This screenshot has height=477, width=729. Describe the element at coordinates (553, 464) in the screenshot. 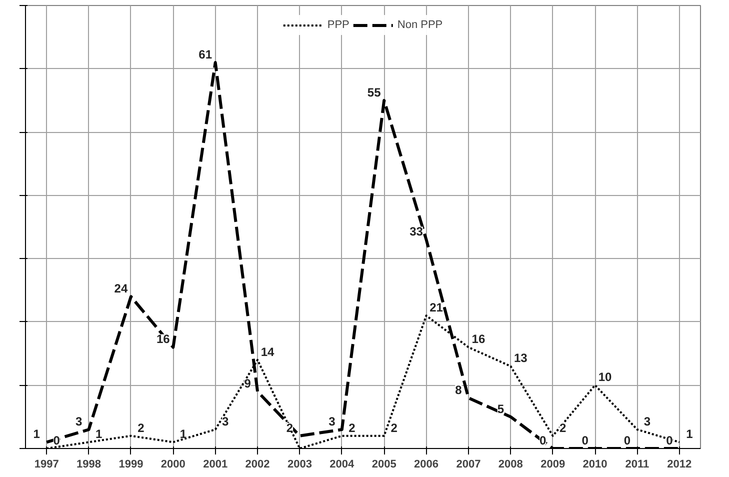

I see `x-tick-label: 2009` at that location.